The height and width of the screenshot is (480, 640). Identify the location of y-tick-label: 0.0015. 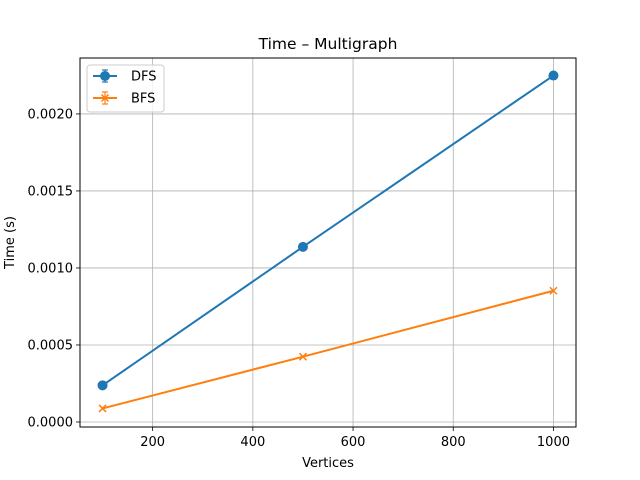
(51, 191).